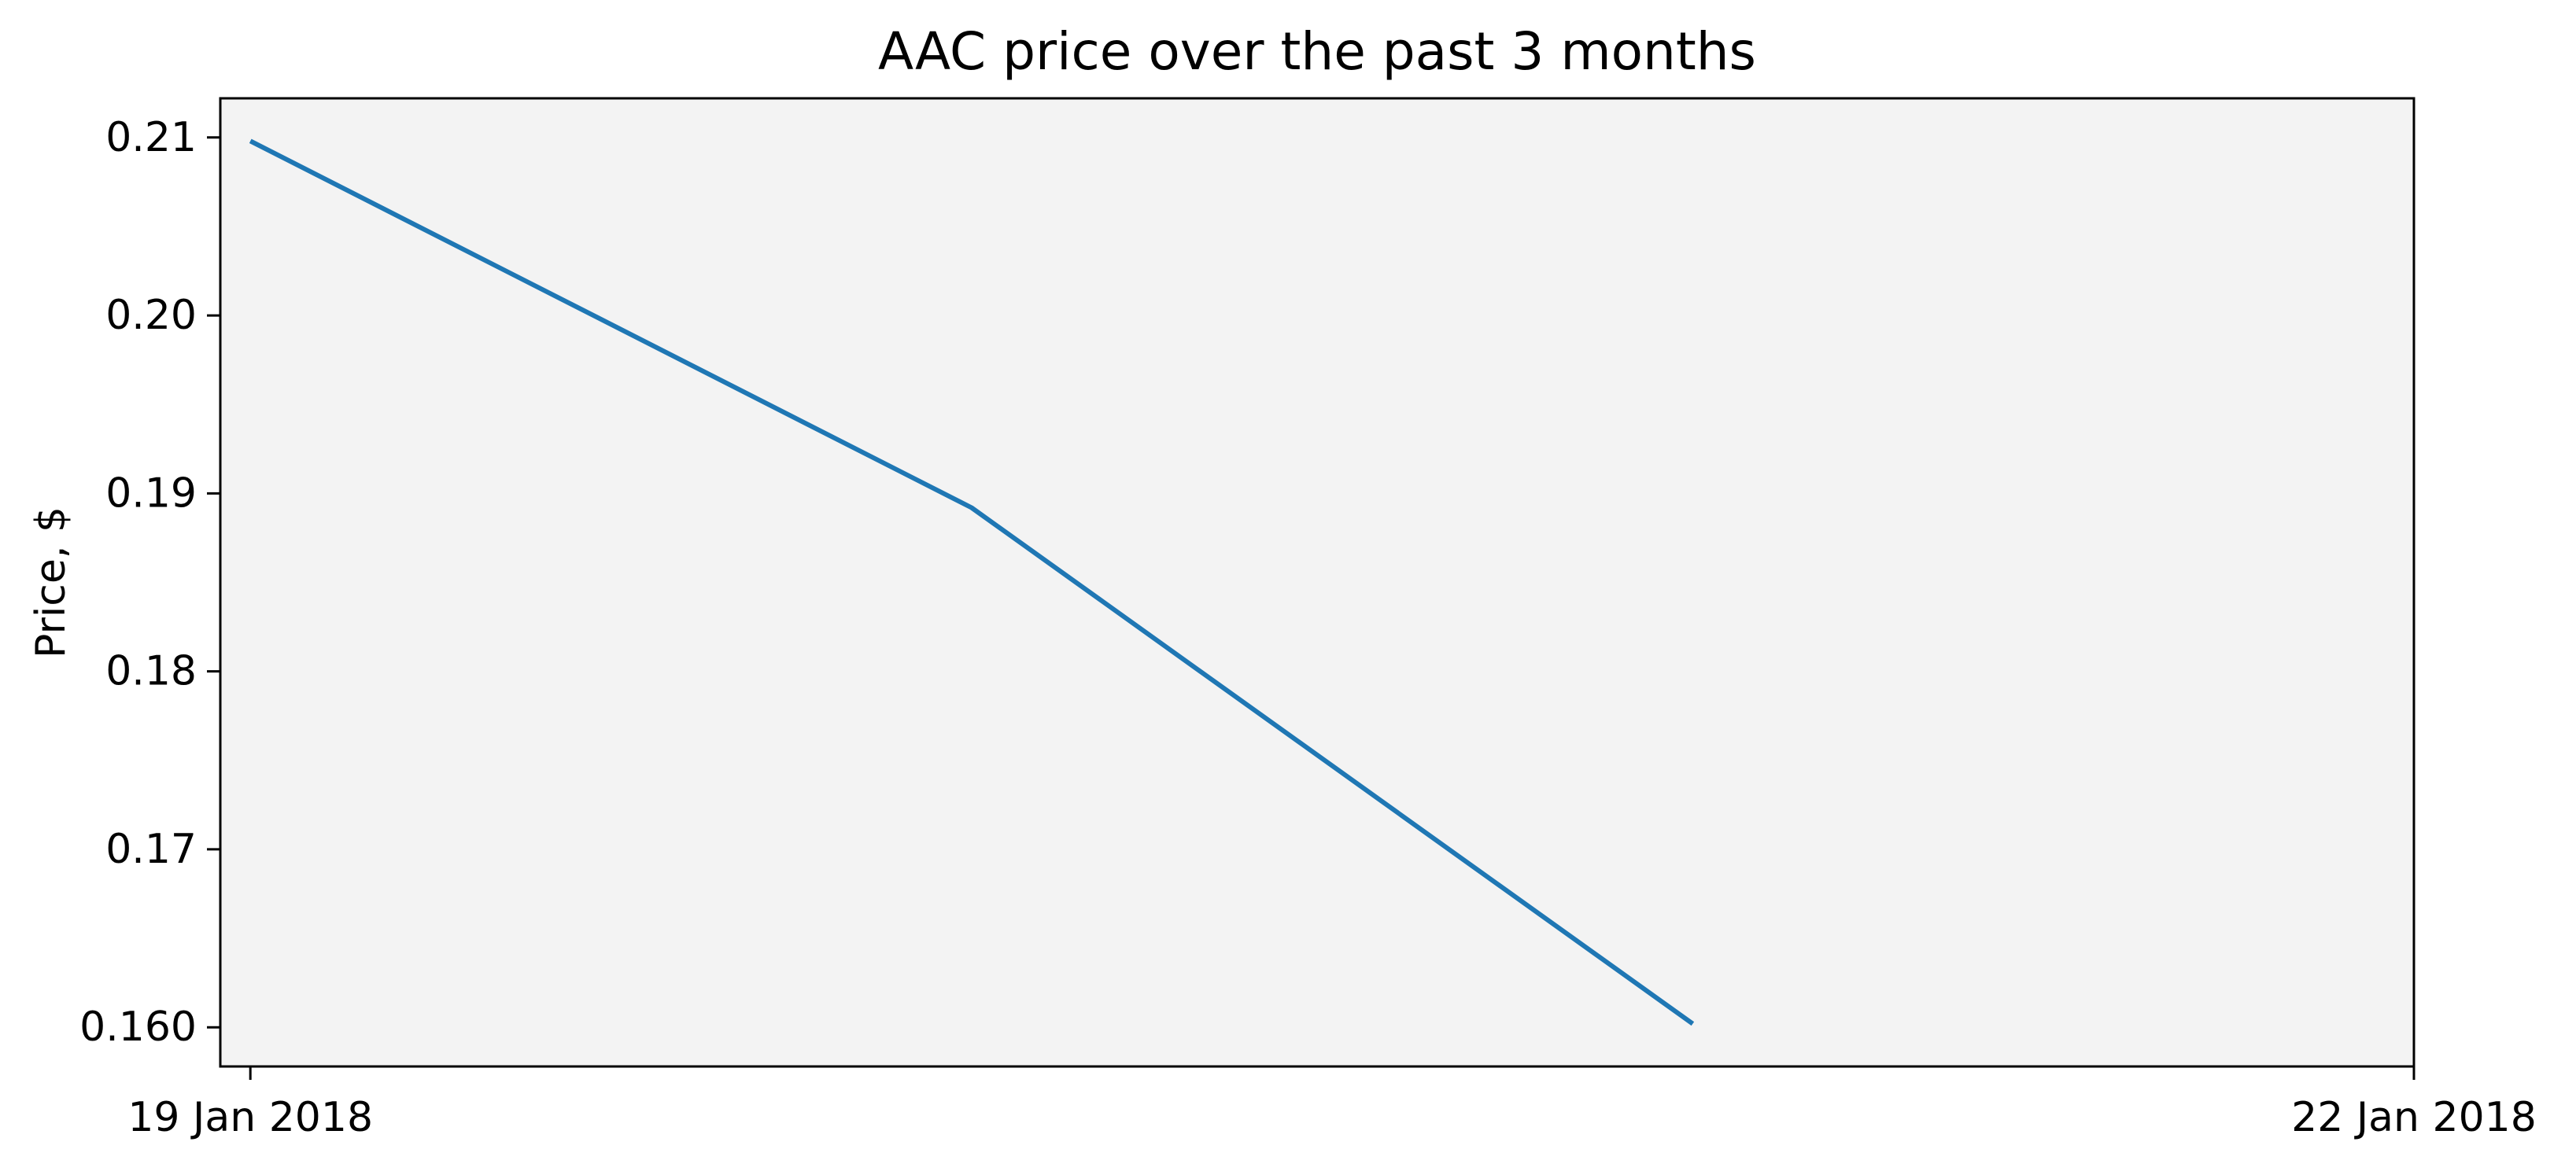  What do you see at coordinates (151, 849) in the screenshot?
I see `y-tick-label: 0.17` at bounding box center [151, 849].